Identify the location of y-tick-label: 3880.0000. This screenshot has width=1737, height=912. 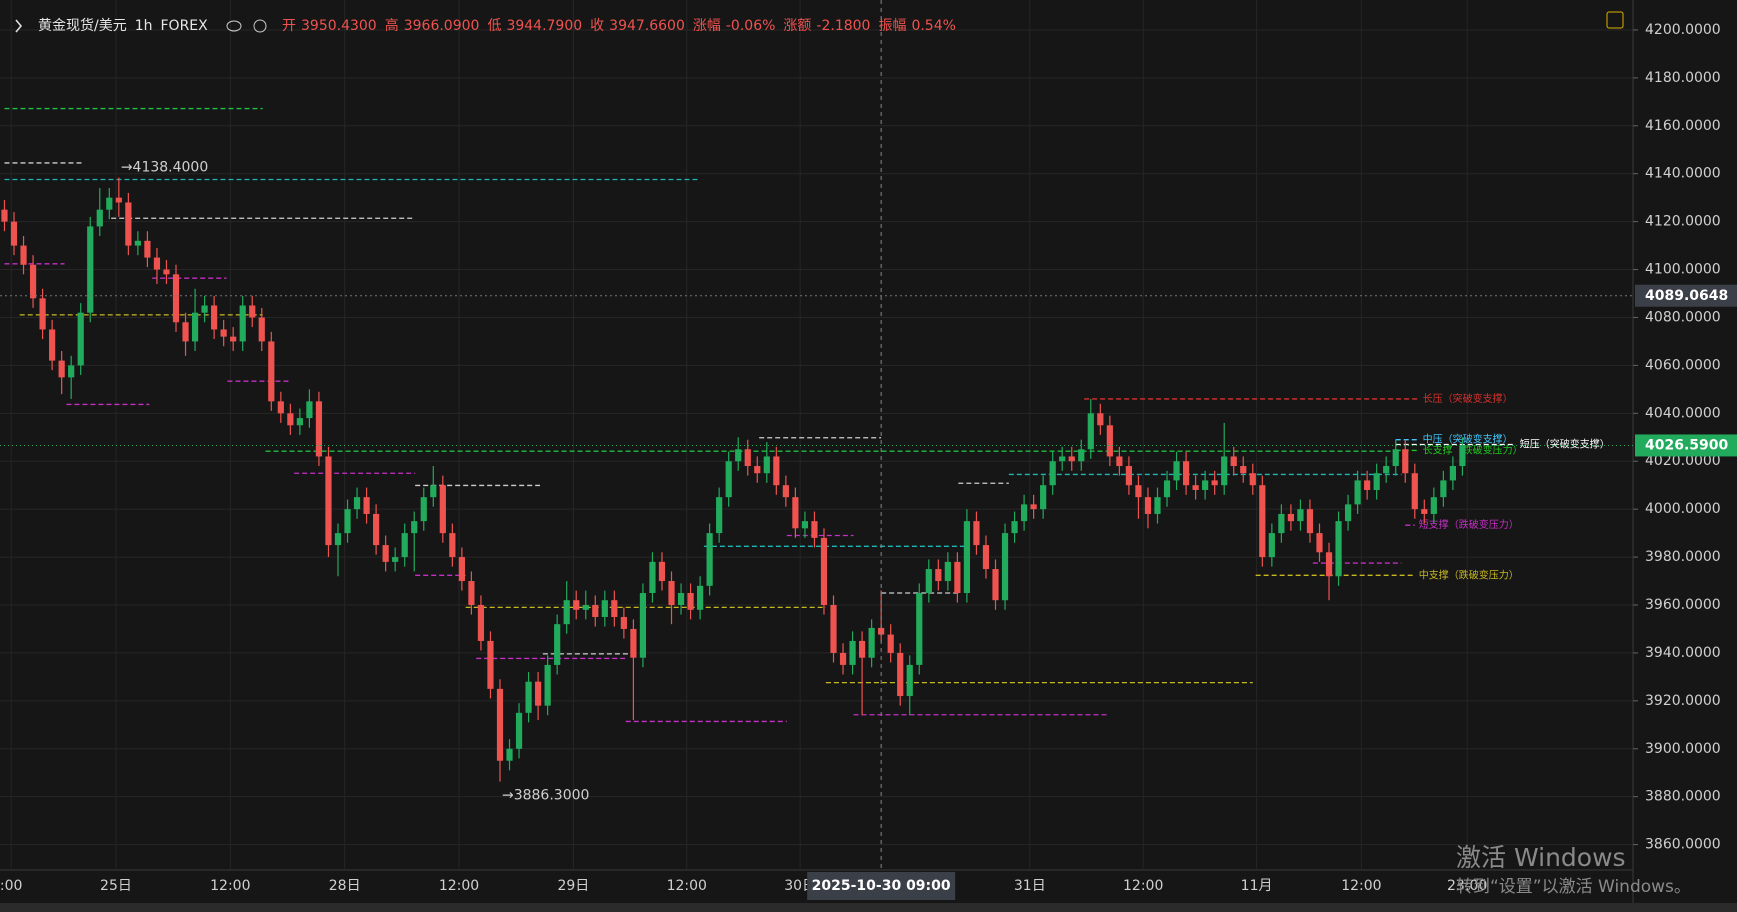
(1683, 797).